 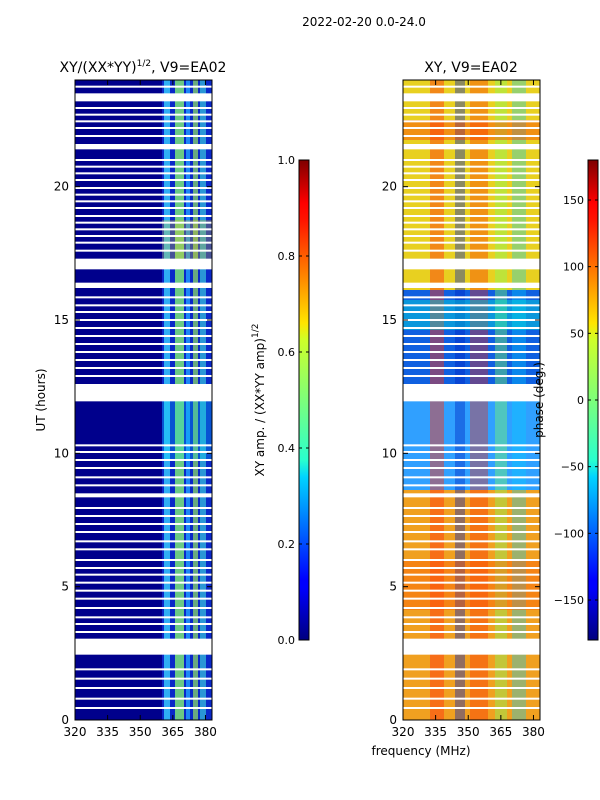 I want to click on left-colorbar-label: XY amp. / (XX*YY amp)1/2, so click(x=259, y=400).